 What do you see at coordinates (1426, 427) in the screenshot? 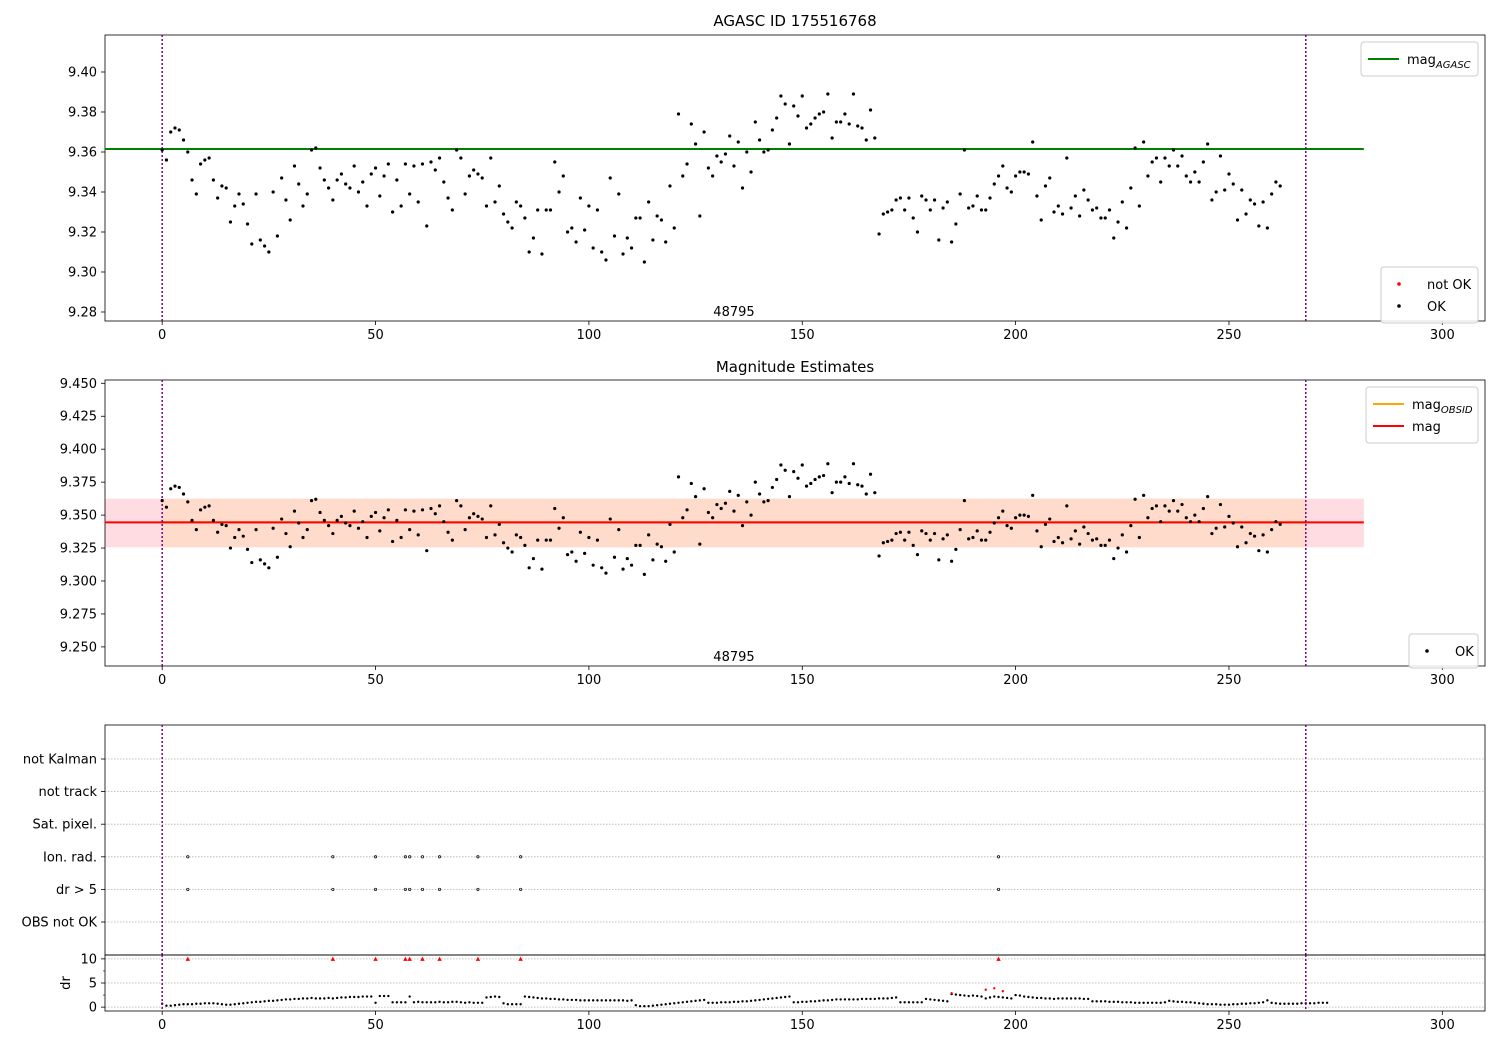
I see `legend-label: mag` at bounding box center [1426, 427].